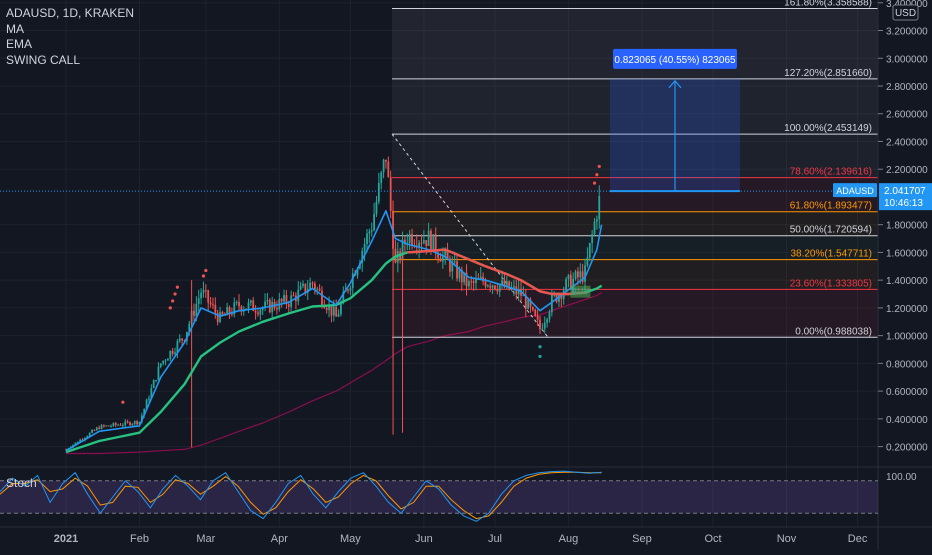 The height and width of the screenshot is (555, 932). Describe the element at coordinates (675, 84) in the screenshot. I see `projection-arrow-head` at that location.